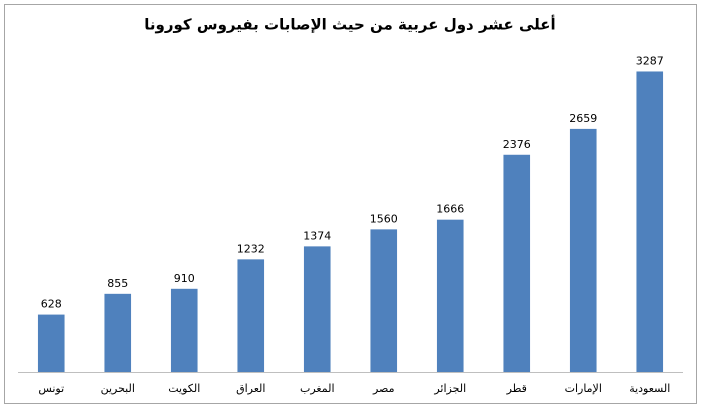 This screenshot has width=701, height=412. Describe the element at coordinates (583, 388) in the screenshot. I see `x-tick-label: الإمارات` at that location.